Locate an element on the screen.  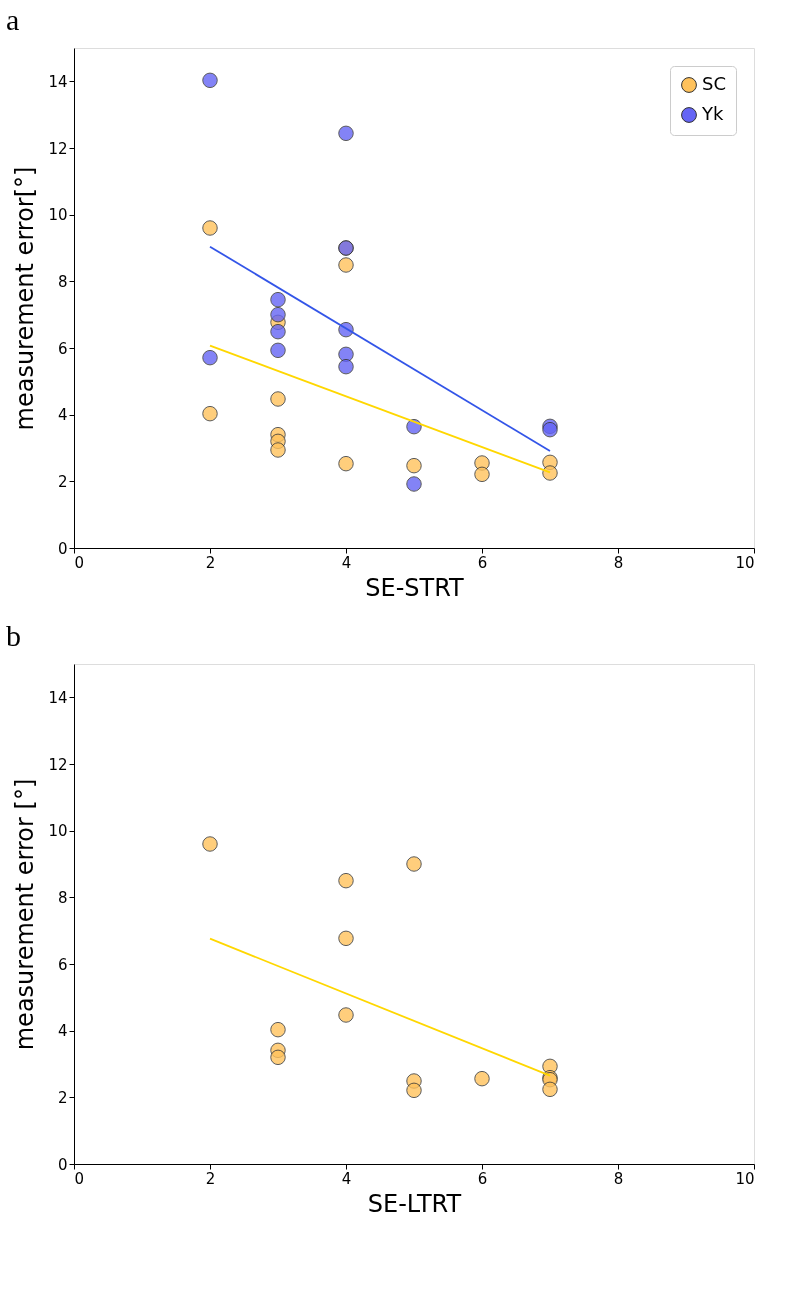
chart-title: a is located at coordinates (12, 19).